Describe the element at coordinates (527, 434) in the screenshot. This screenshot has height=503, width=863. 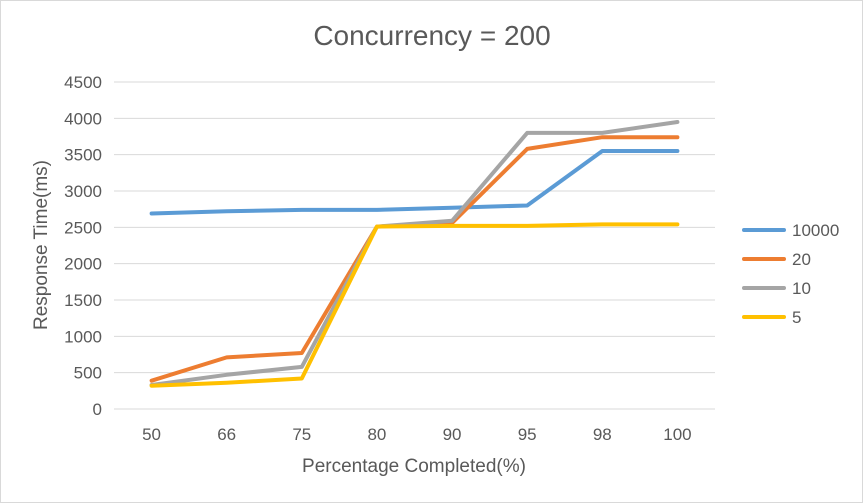
I see `x-tick-label: 95` at that location.